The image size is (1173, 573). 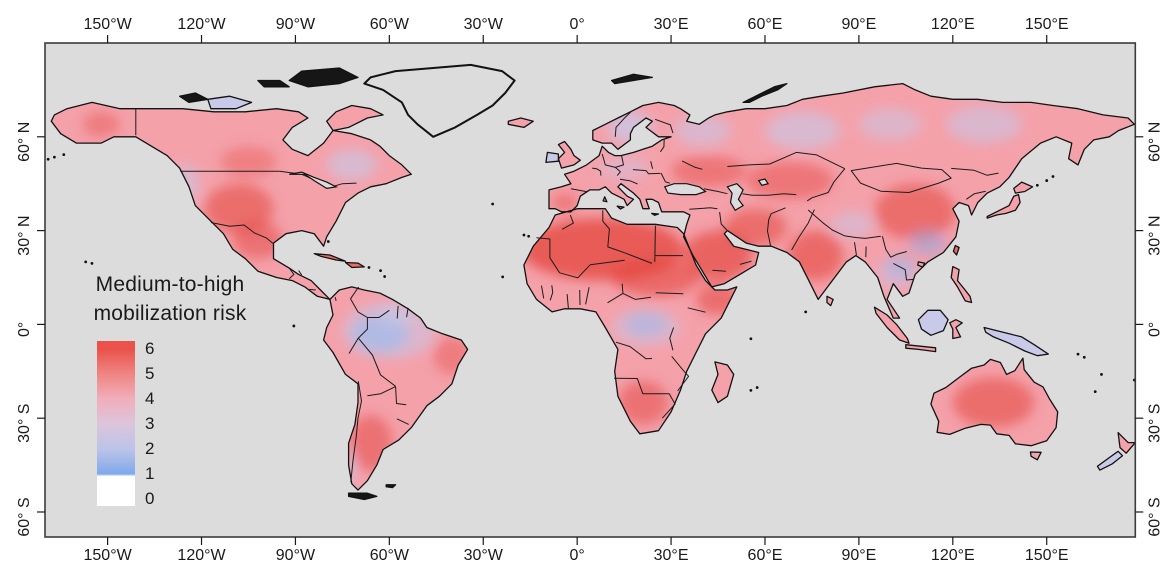 I want to click on legend-tick-label: 1, so click(x=150, y=473).